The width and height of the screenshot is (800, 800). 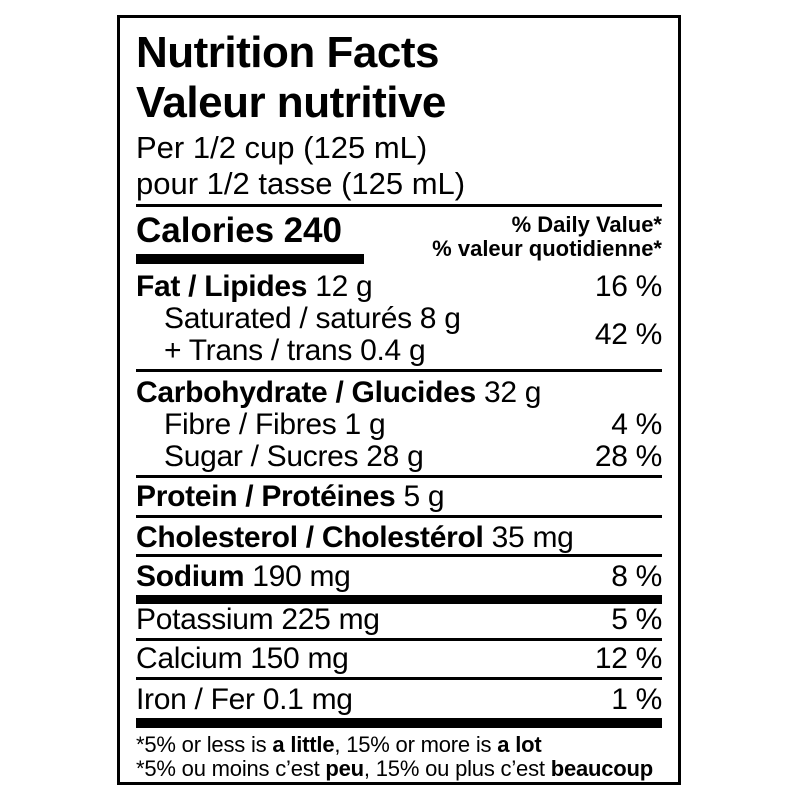 What do you see at coordinates (399, 205) in the screenshot?
I see `divider-after-serving` at bounding box center [399, 205].